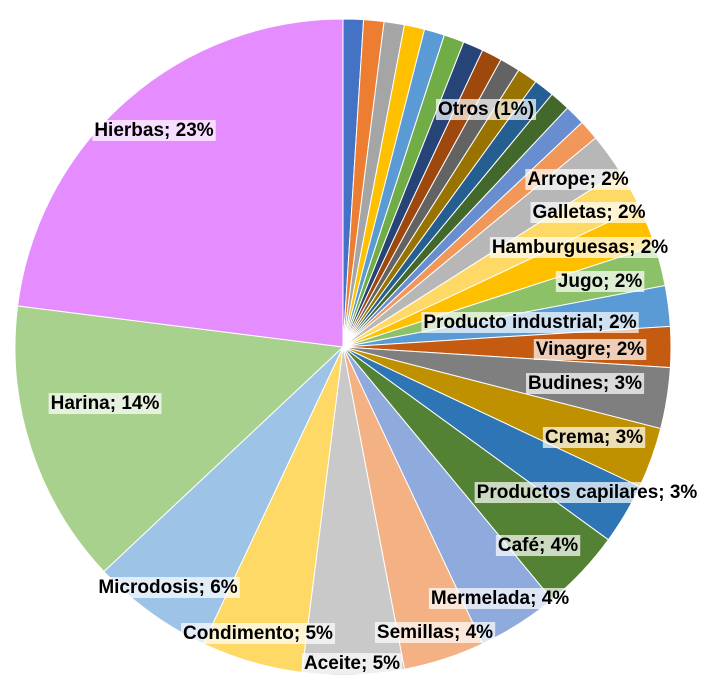  I want to click on data-label: Hamburguesas; 2%, so click(580, 247).